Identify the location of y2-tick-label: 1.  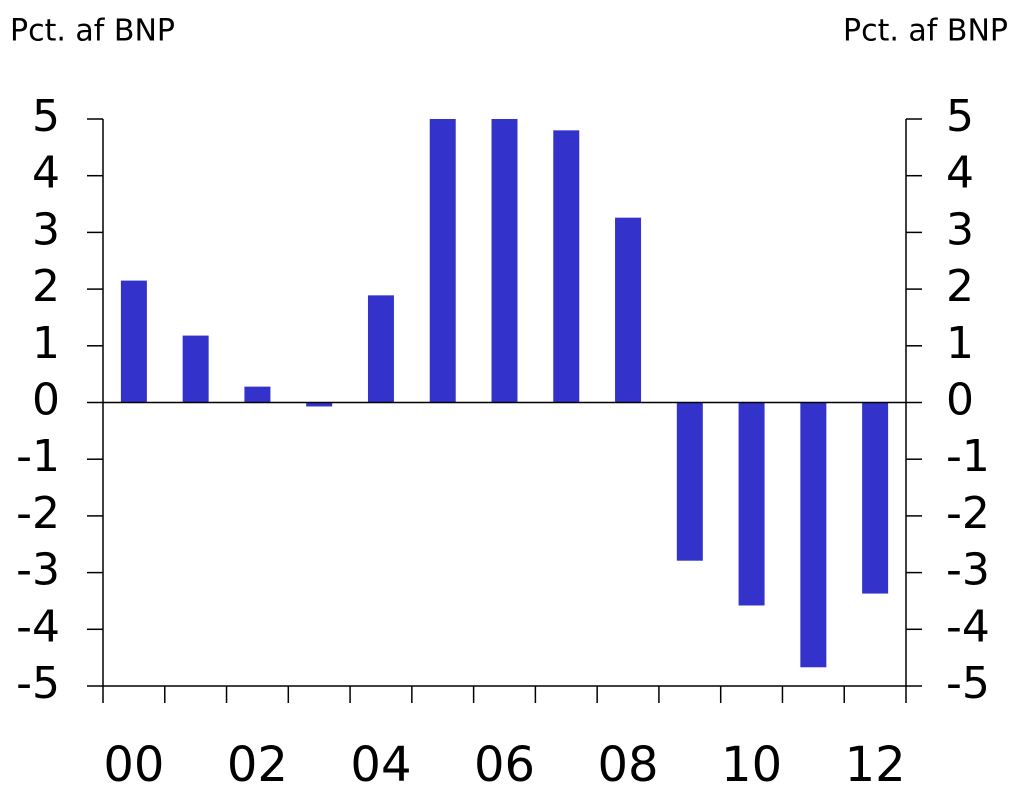
(960, 343).